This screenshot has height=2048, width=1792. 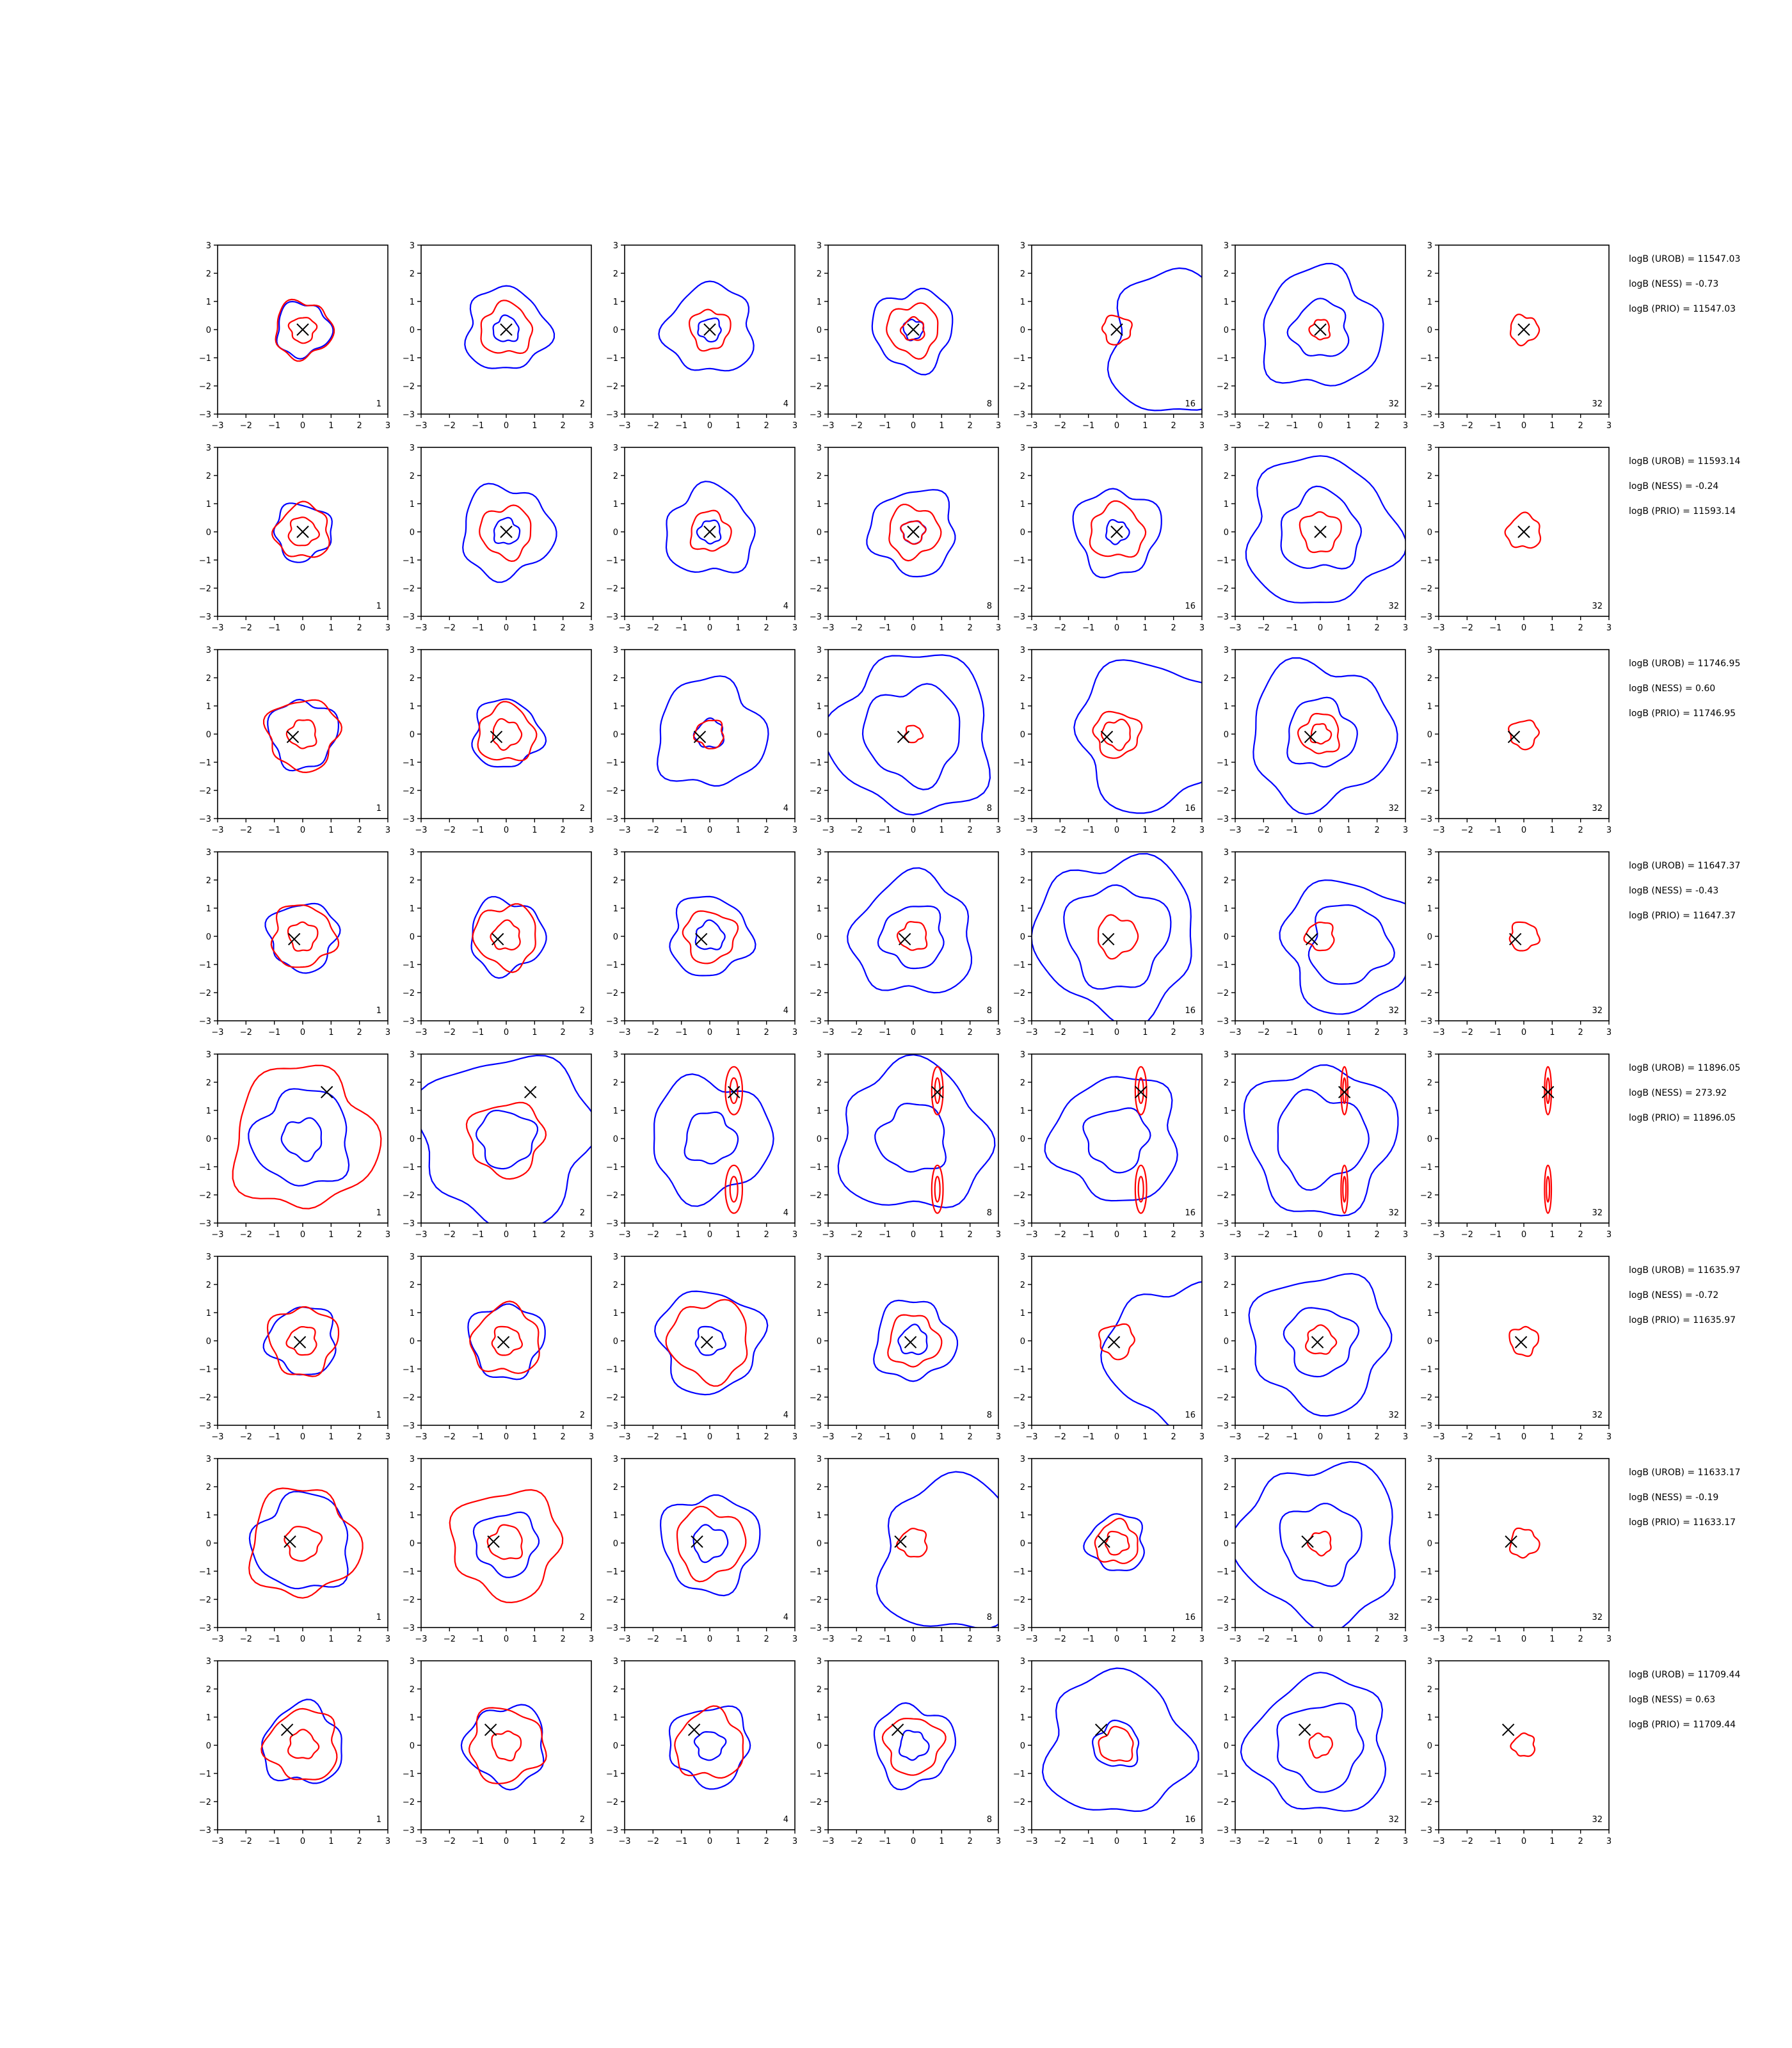 What do you see at coordinates (498, 1549) in the screenshot?
I see `subplot-r7-c2: −3 −2 −1 0 1 2 3 −3 −2 −1 0 1 2 3 2` at bounding box center [498, 1549].